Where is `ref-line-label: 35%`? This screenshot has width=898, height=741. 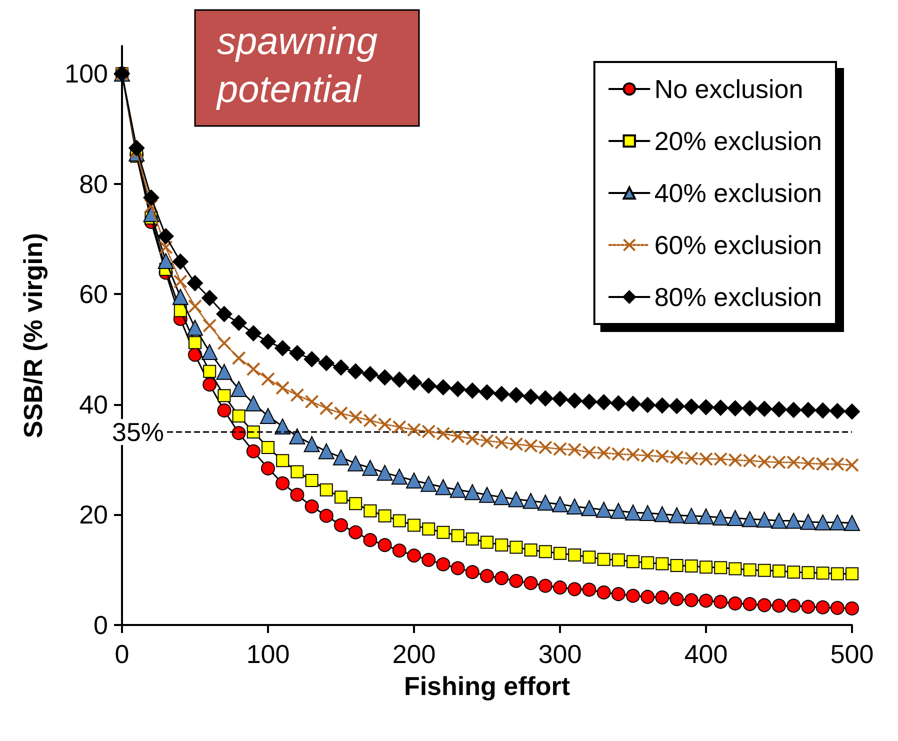 ref-line-label: 35% is located at coordinates (138, 432).